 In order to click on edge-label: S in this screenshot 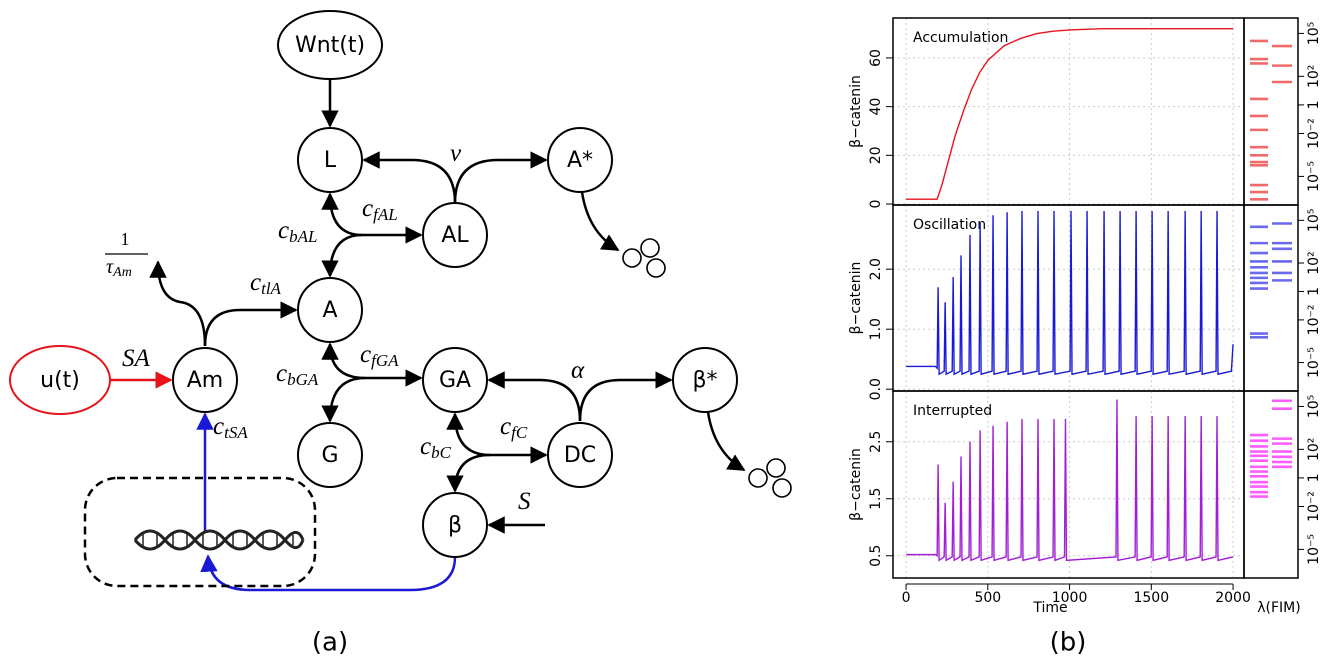, I will do `click(524, 501)`.